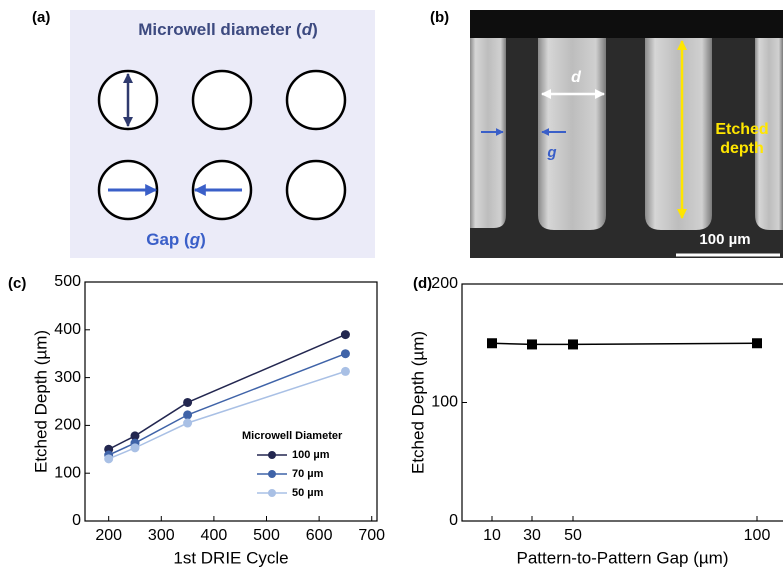  Describe the element at coordinates (311, 455) in the screenshot. I see `legend-label: 100 µm` at that location.